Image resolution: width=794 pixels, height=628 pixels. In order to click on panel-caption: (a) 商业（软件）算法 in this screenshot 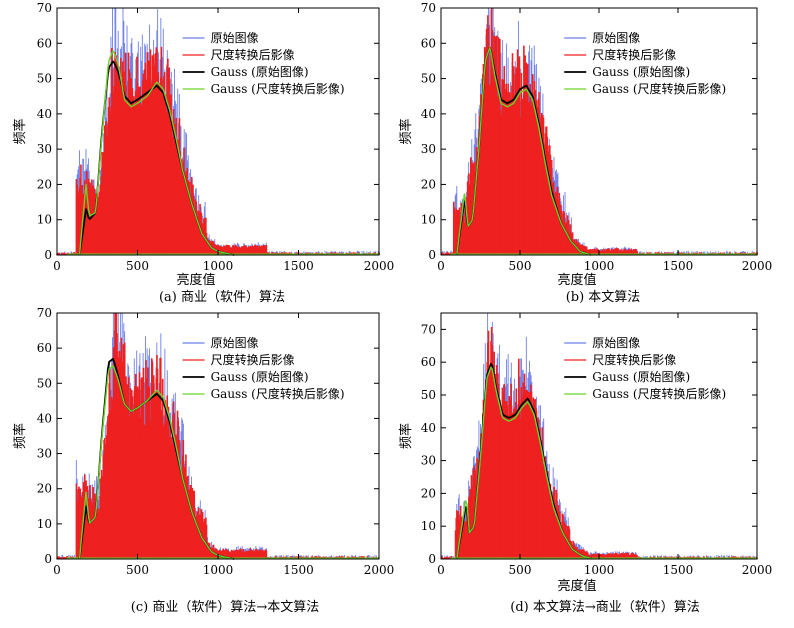, I will do `click(222, 297)`.